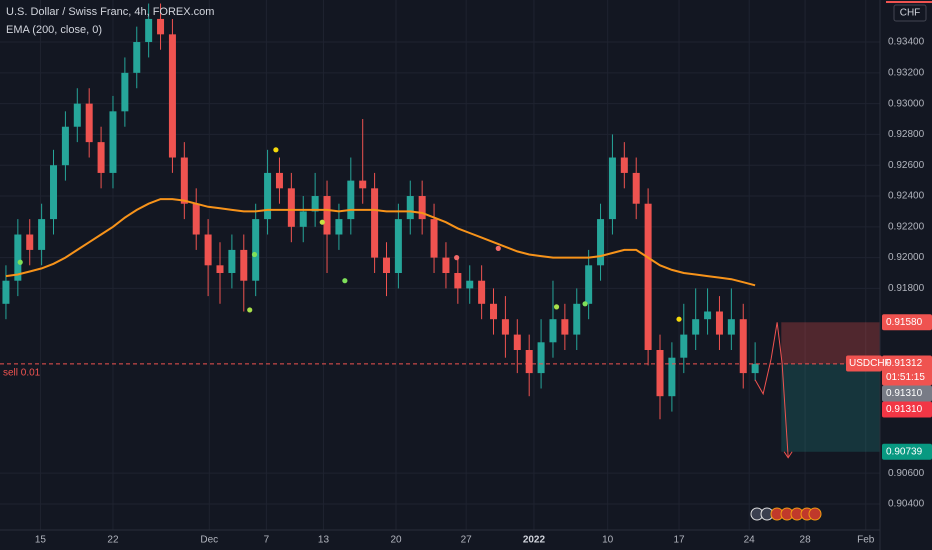 This screenshot has height=550, width=932. Describe the element at coordinates (904, 451) in the screenshot. I see `target-price-label: 0.90739` at that location.